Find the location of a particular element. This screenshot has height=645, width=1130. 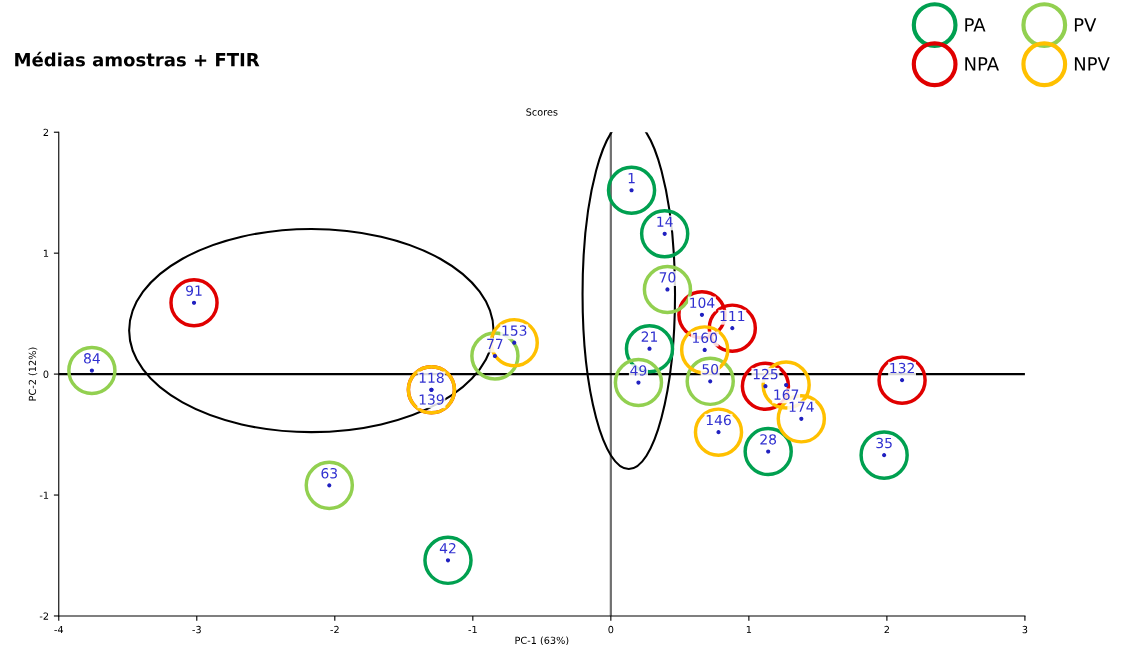

chart-title: Médias amostras + FTIR is located at coordinates (137, 59).